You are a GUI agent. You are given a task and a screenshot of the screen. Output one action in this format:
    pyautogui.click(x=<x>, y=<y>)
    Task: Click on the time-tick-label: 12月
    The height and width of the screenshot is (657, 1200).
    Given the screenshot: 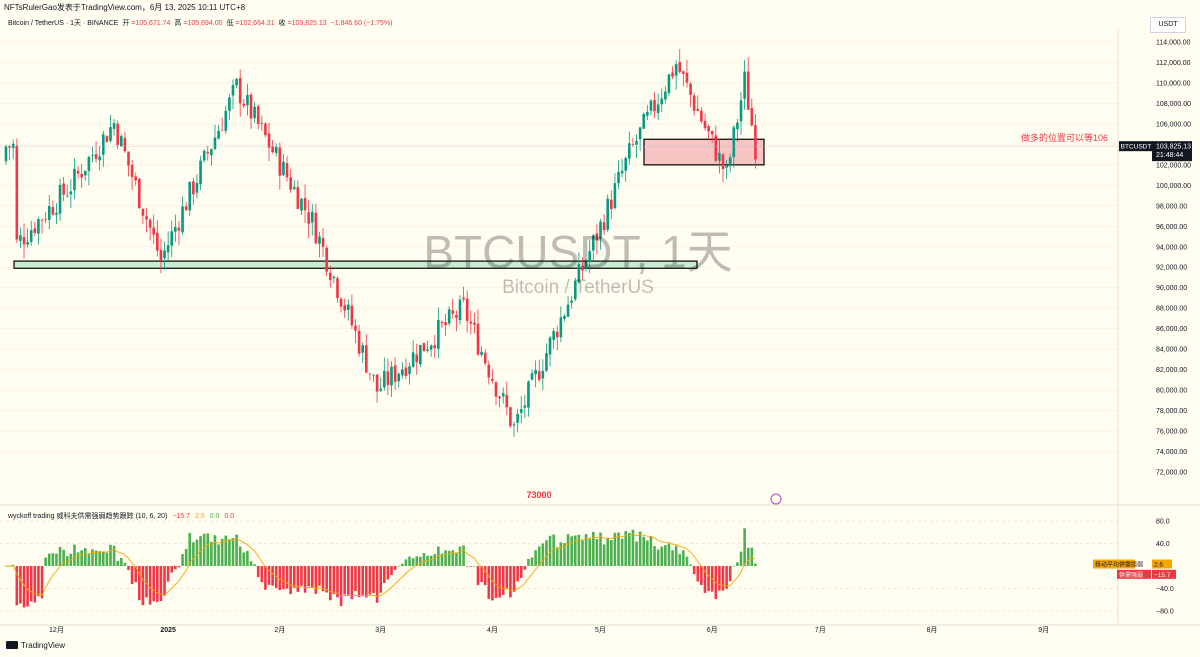 What is the action you would take?
    pyautogui.click(x=56, y=630)
    